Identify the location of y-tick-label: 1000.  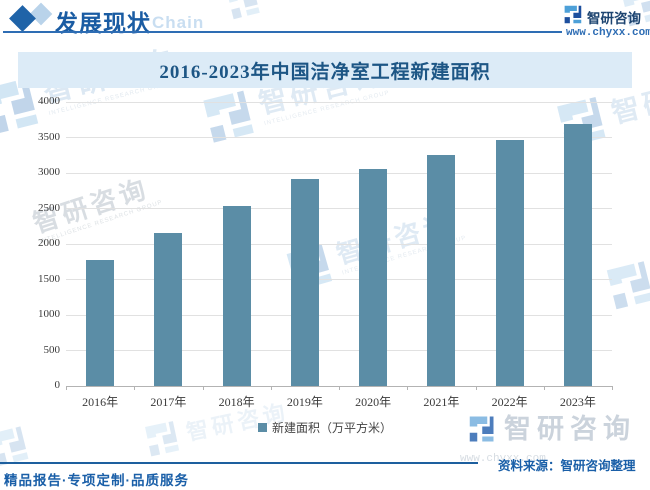
(49, 314).